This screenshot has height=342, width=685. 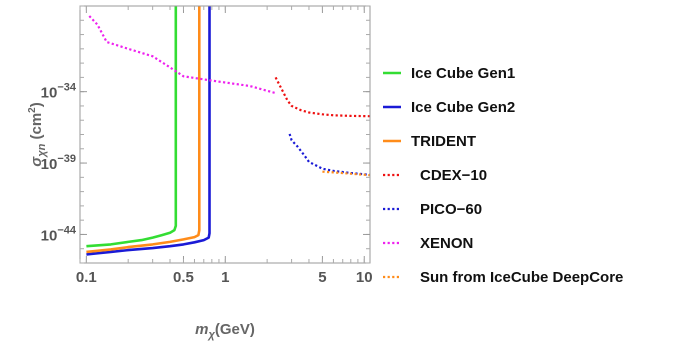 What do you see at coordinates (322, 277) in the screenshot?
I see `x-tick-label: 5` at bounding box center [322, 277].